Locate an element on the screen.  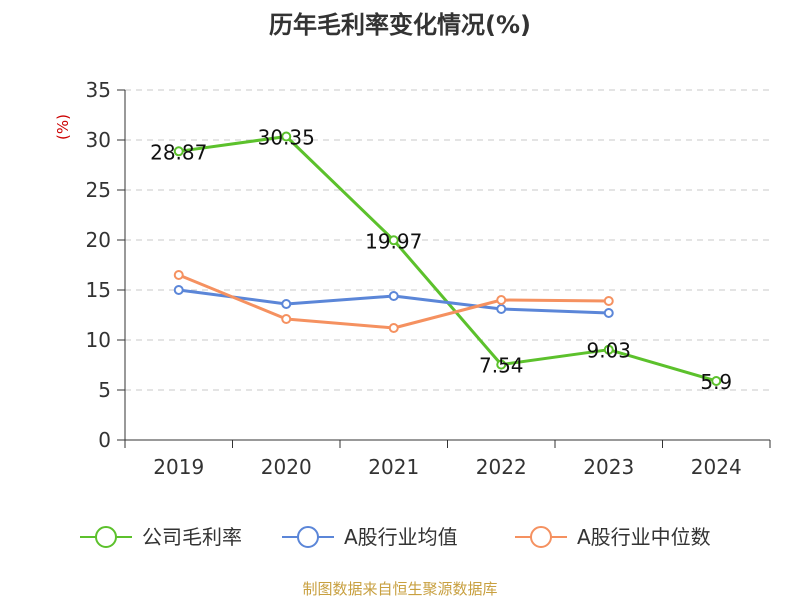
x-tick-label: 2020 is located at coordinates (286, 467).